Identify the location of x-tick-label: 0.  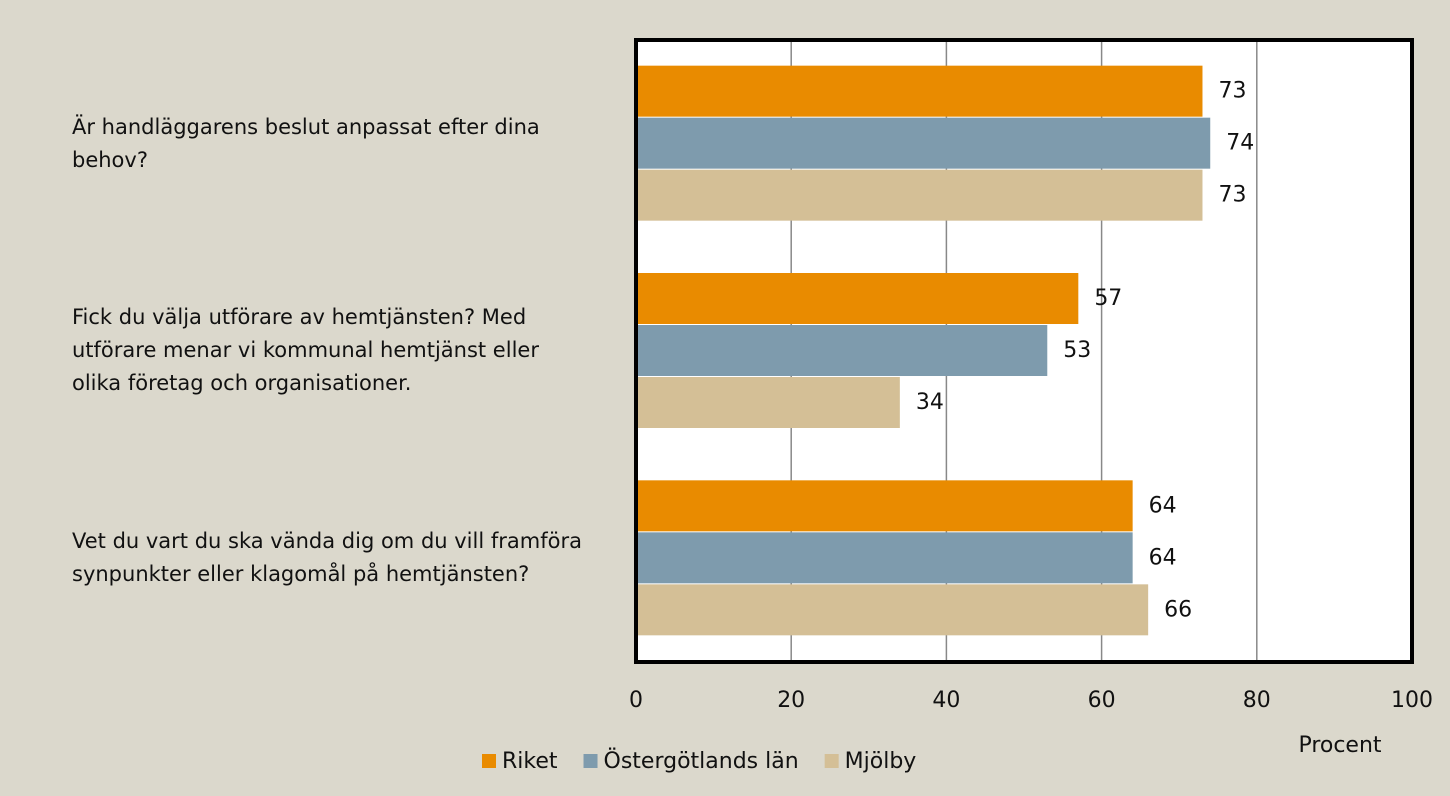
(636, 700).